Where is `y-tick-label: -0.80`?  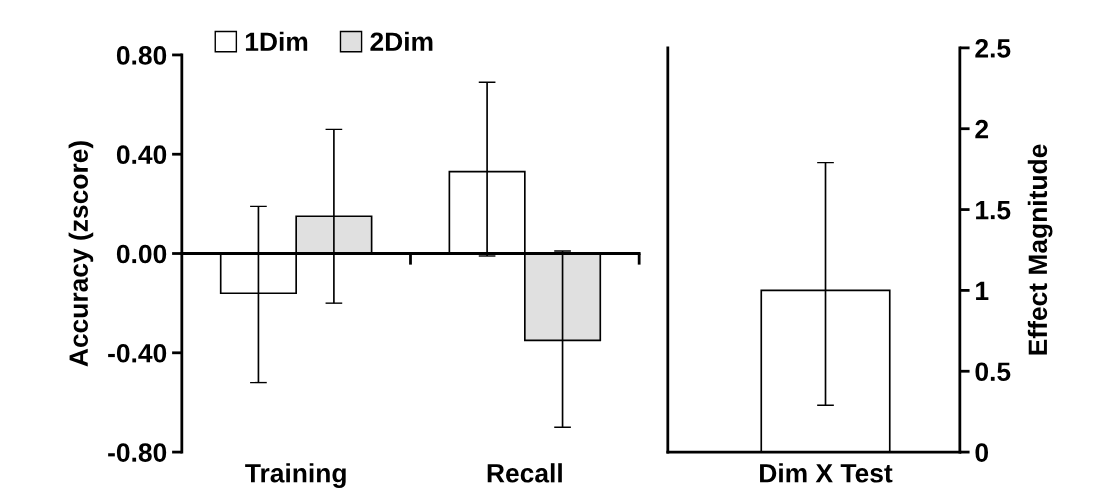
y-tick-label: -0.80 is located at coordinates (137, 452).